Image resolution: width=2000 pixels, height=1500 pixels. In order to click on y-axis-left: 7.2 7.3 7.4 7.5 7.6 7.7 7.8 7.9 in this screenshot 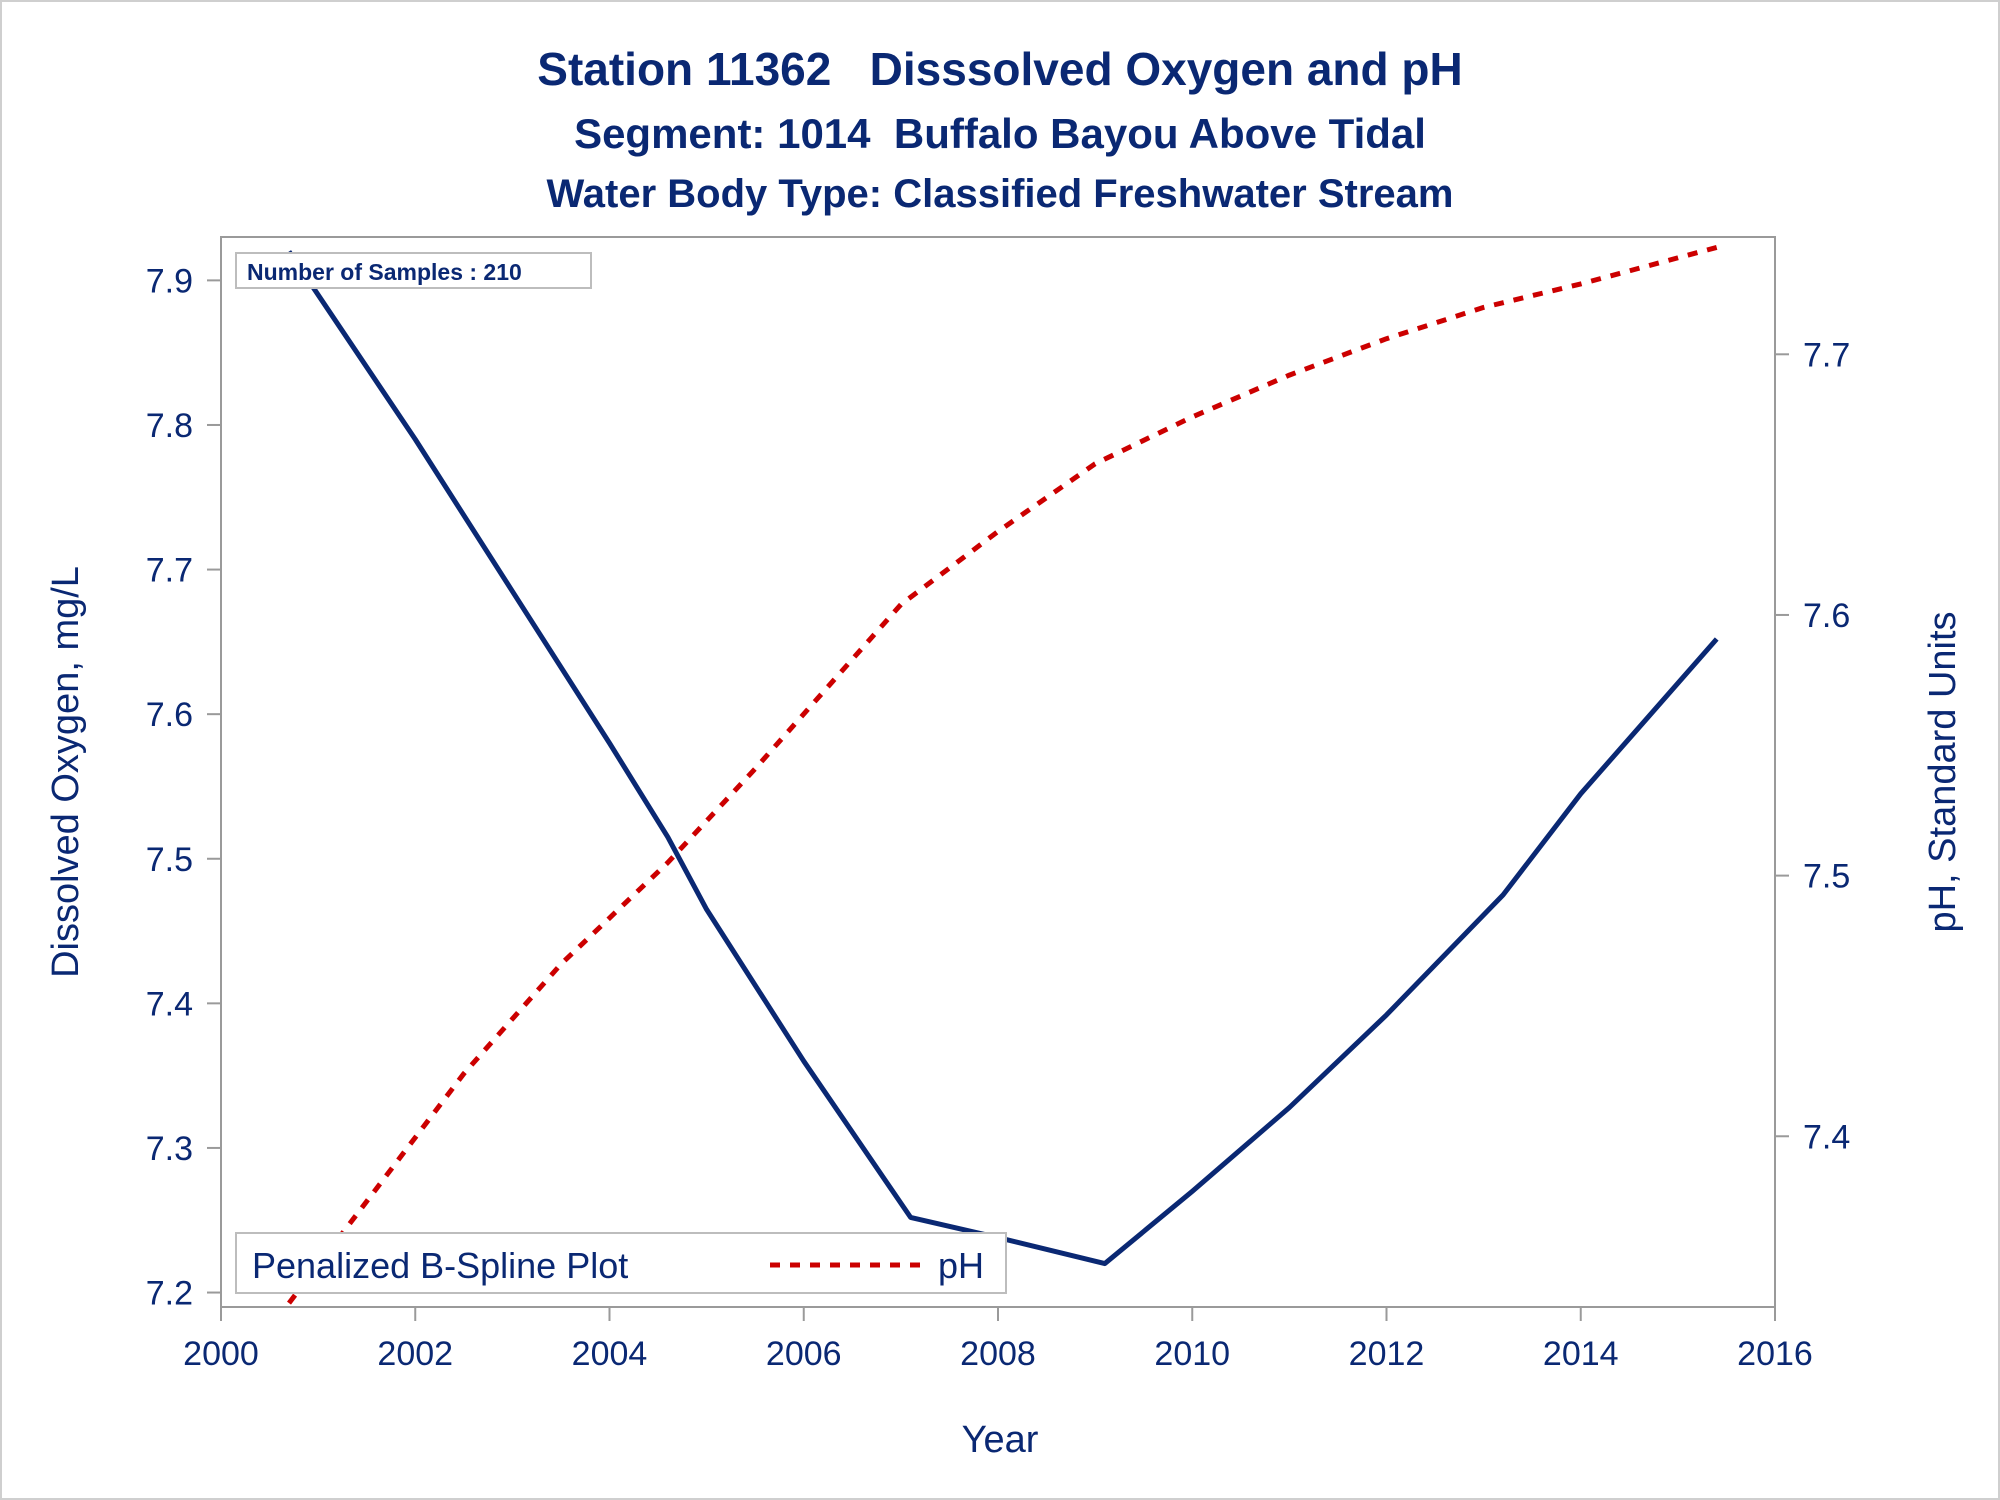, I will do `click(184, 787)`.